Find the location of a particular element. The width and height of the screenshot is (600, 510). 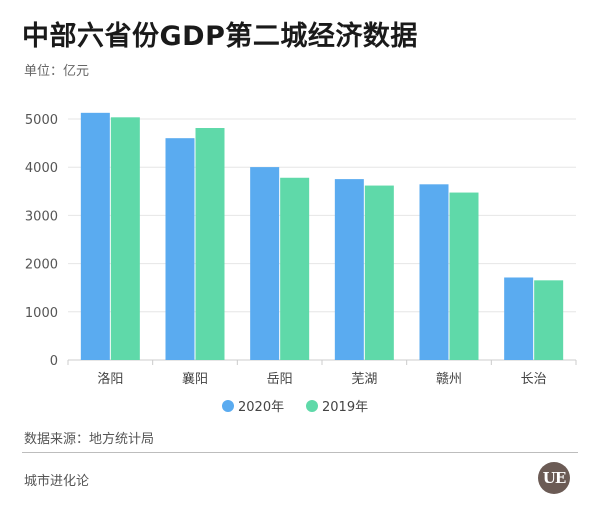

brand-logo: UE is located at coordinates (554, 478).